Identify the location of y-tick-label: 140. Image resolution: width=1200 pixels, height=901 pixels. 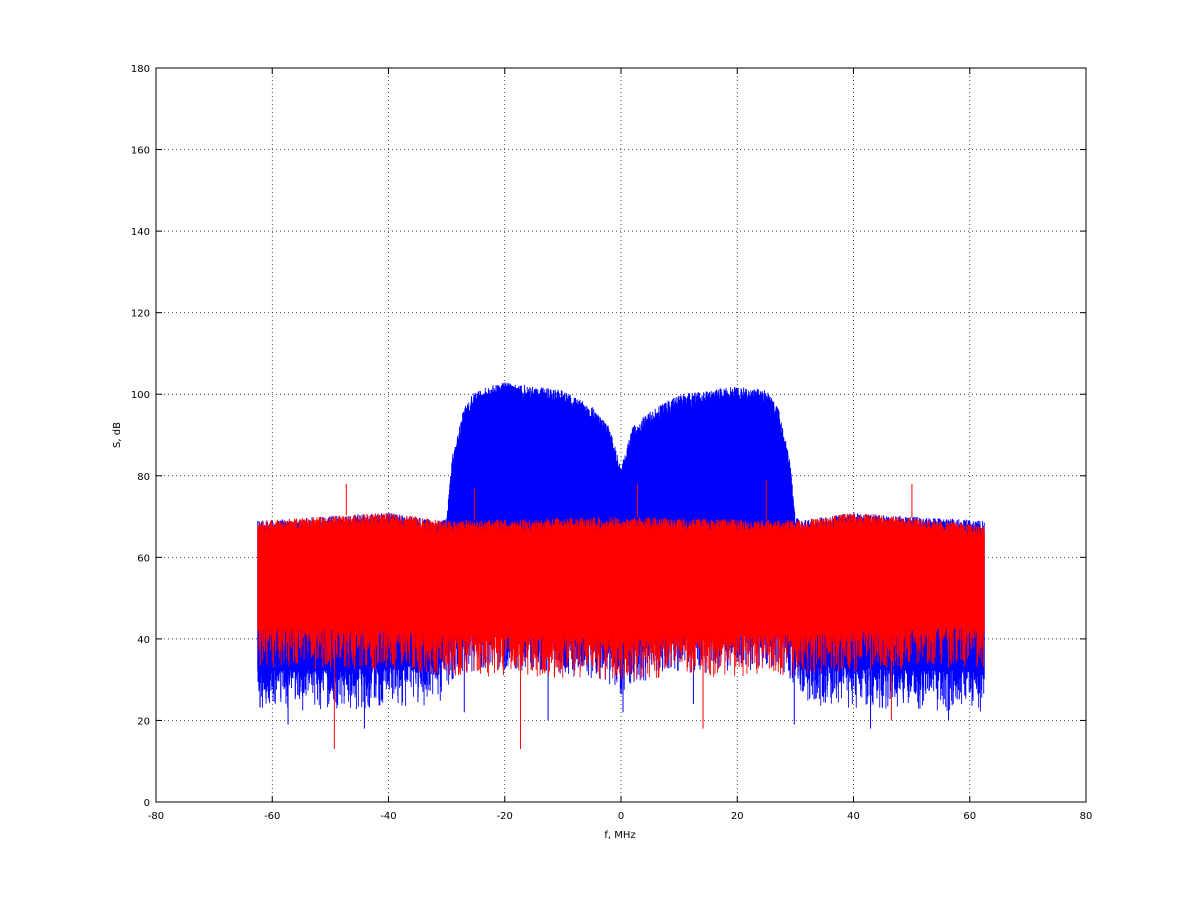
(140, 232).